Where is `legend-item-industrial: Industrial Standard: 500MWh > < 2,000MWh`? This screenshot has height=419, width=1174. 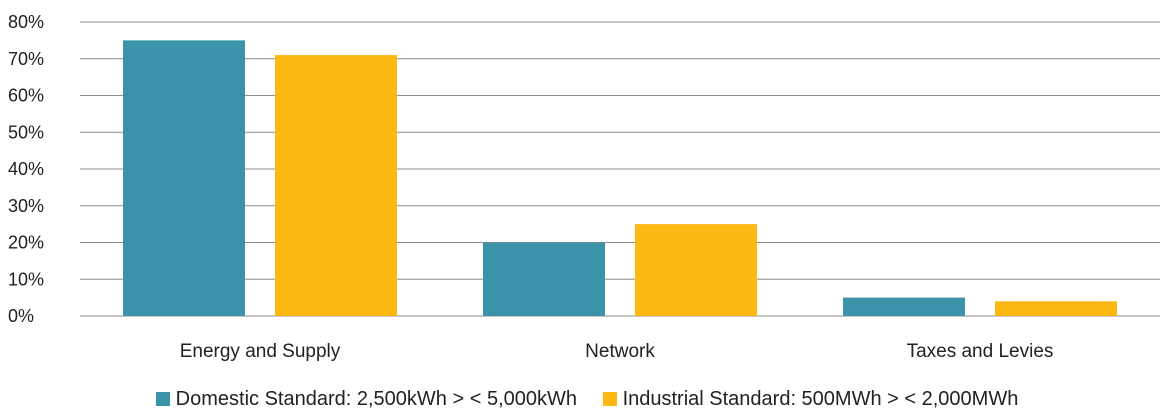
legend-item-industrial: Industrial Standard: 500MWh > < 2,000MWh is located at coordinates (810, 399).